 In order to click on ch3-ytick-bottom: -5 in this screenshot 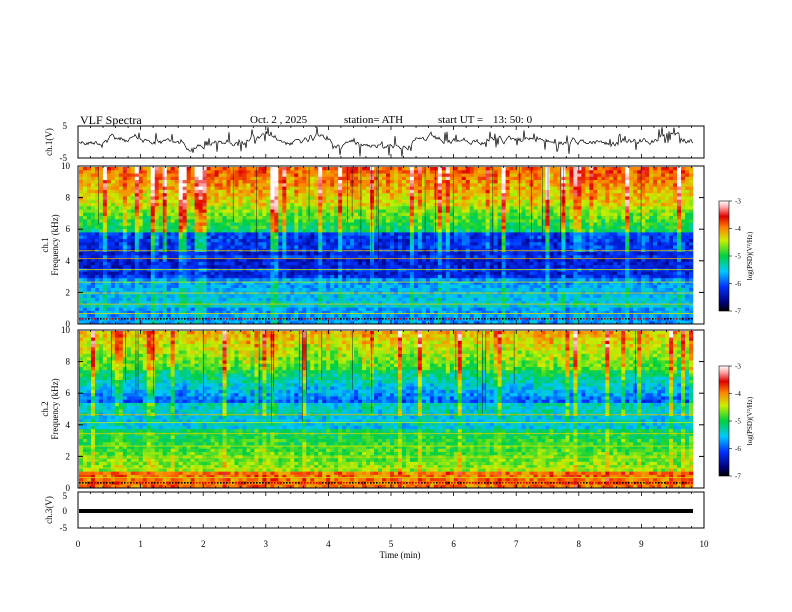, I will do `click(64, 528)`.